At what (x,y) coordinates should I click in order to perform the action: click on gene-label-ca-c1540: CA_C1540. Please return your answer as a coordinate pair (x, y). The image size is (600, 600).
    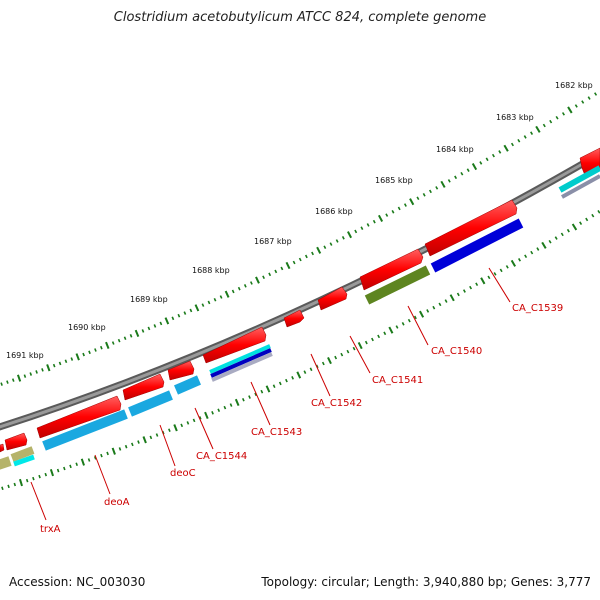
    Looking at the image, I should click on (456, 351).